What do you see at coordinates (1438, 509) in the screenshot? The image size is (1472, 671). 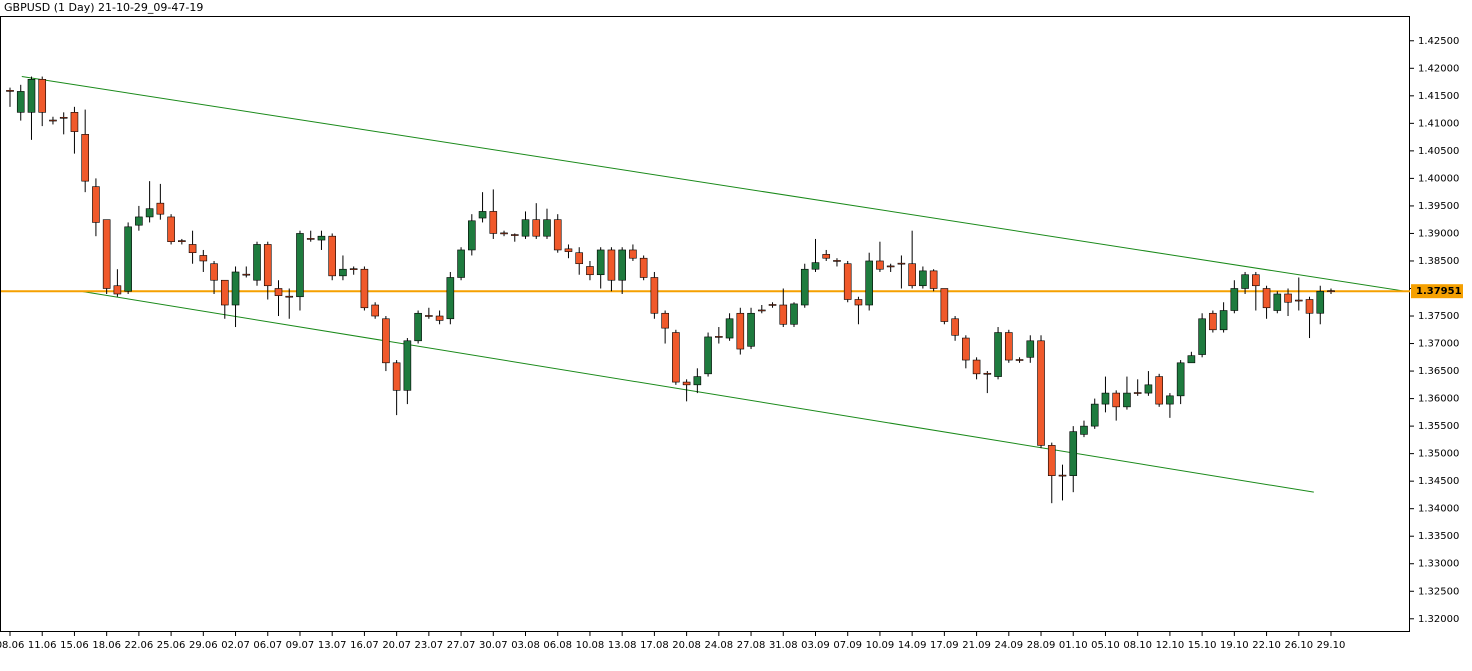 I see `y-tick-label: 1.34000` at bounding box center [1438, 509].